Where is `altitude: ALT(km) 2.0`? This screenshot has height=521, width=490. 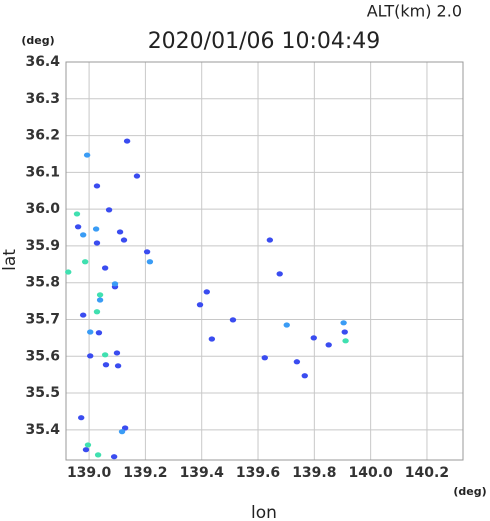 altitude: ALT(km) 2.0 is located at coordinates (414, 11).